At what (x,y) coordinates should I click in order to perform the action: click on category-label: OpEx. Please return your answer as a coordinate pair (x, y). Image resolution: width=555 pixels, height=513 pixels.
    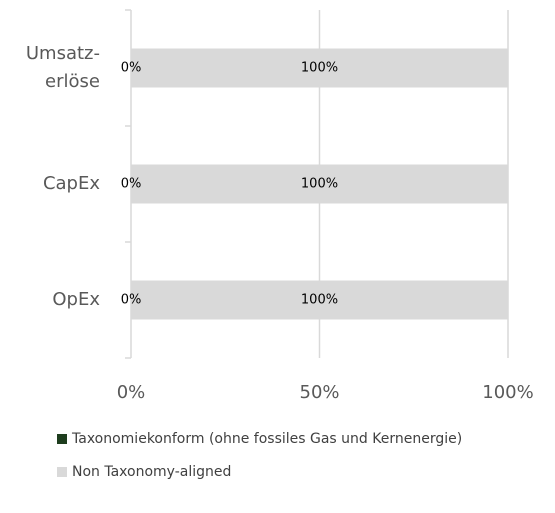
    Looking at the image, I should click on (76, 299).